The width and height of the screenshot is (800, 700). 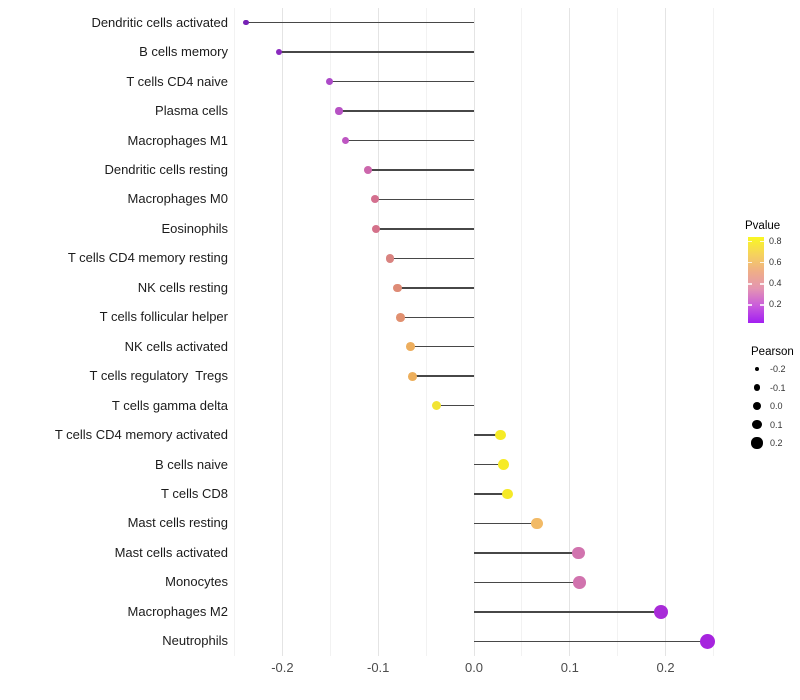 What do you see at coordinates (166, 169) in the screenshot?
I see `category-label: Dendritic cells resting` at bounding box center [166, 169].